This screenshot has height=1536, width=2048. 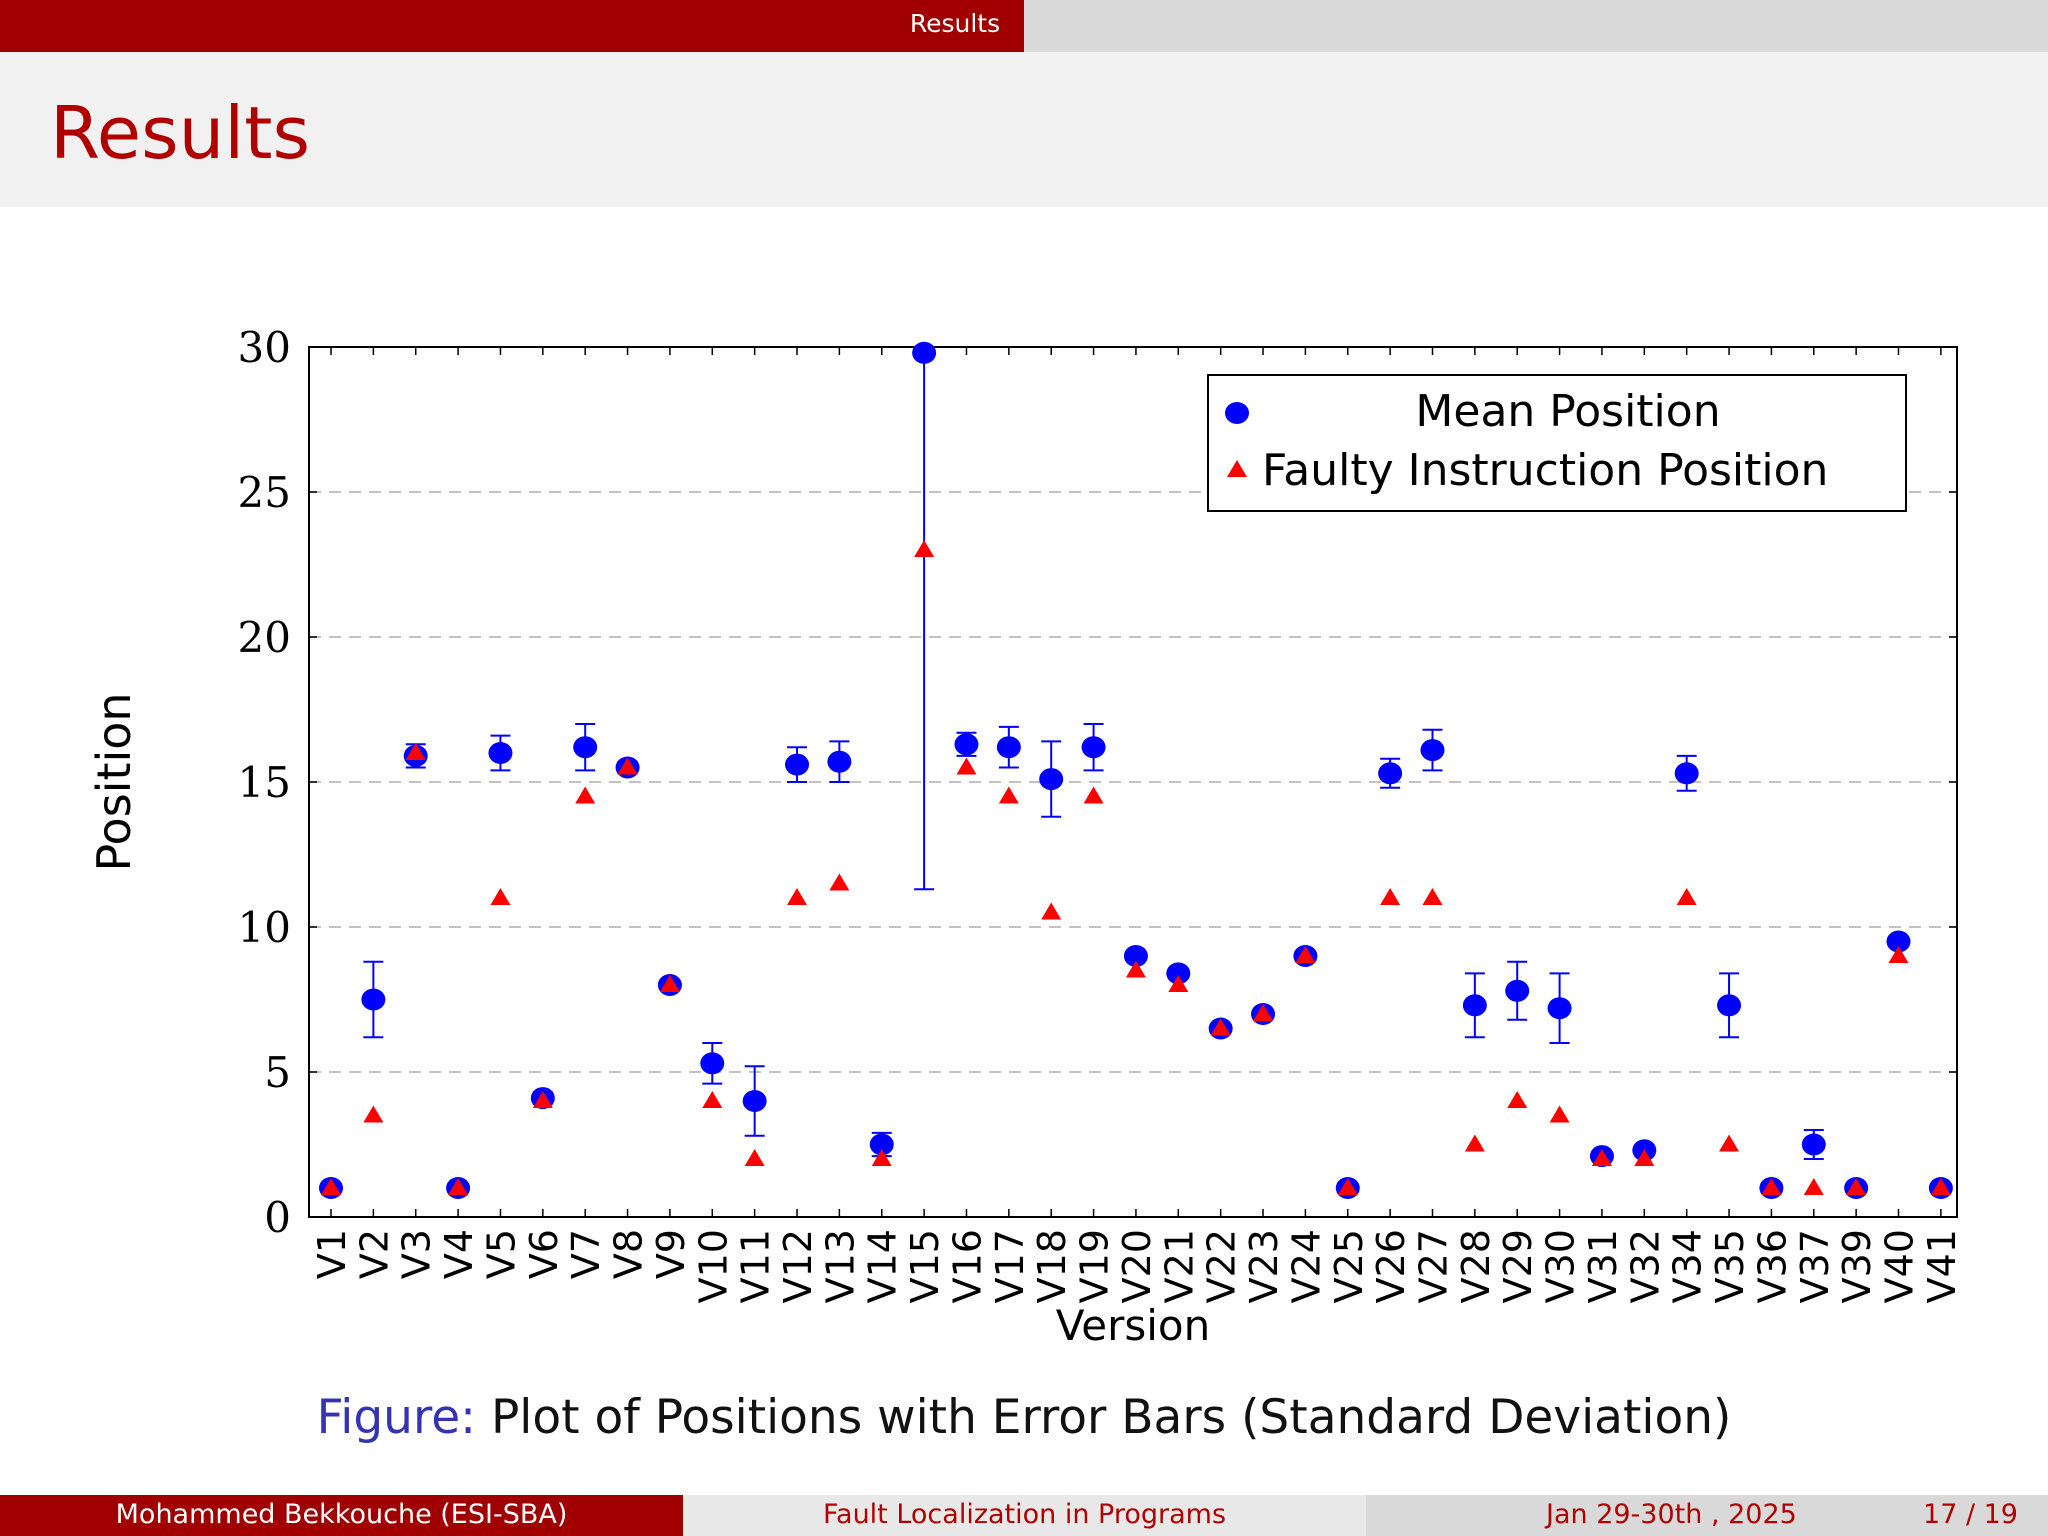 I want to click on frame-title-bar: Results, so click(x=1024, y=129).